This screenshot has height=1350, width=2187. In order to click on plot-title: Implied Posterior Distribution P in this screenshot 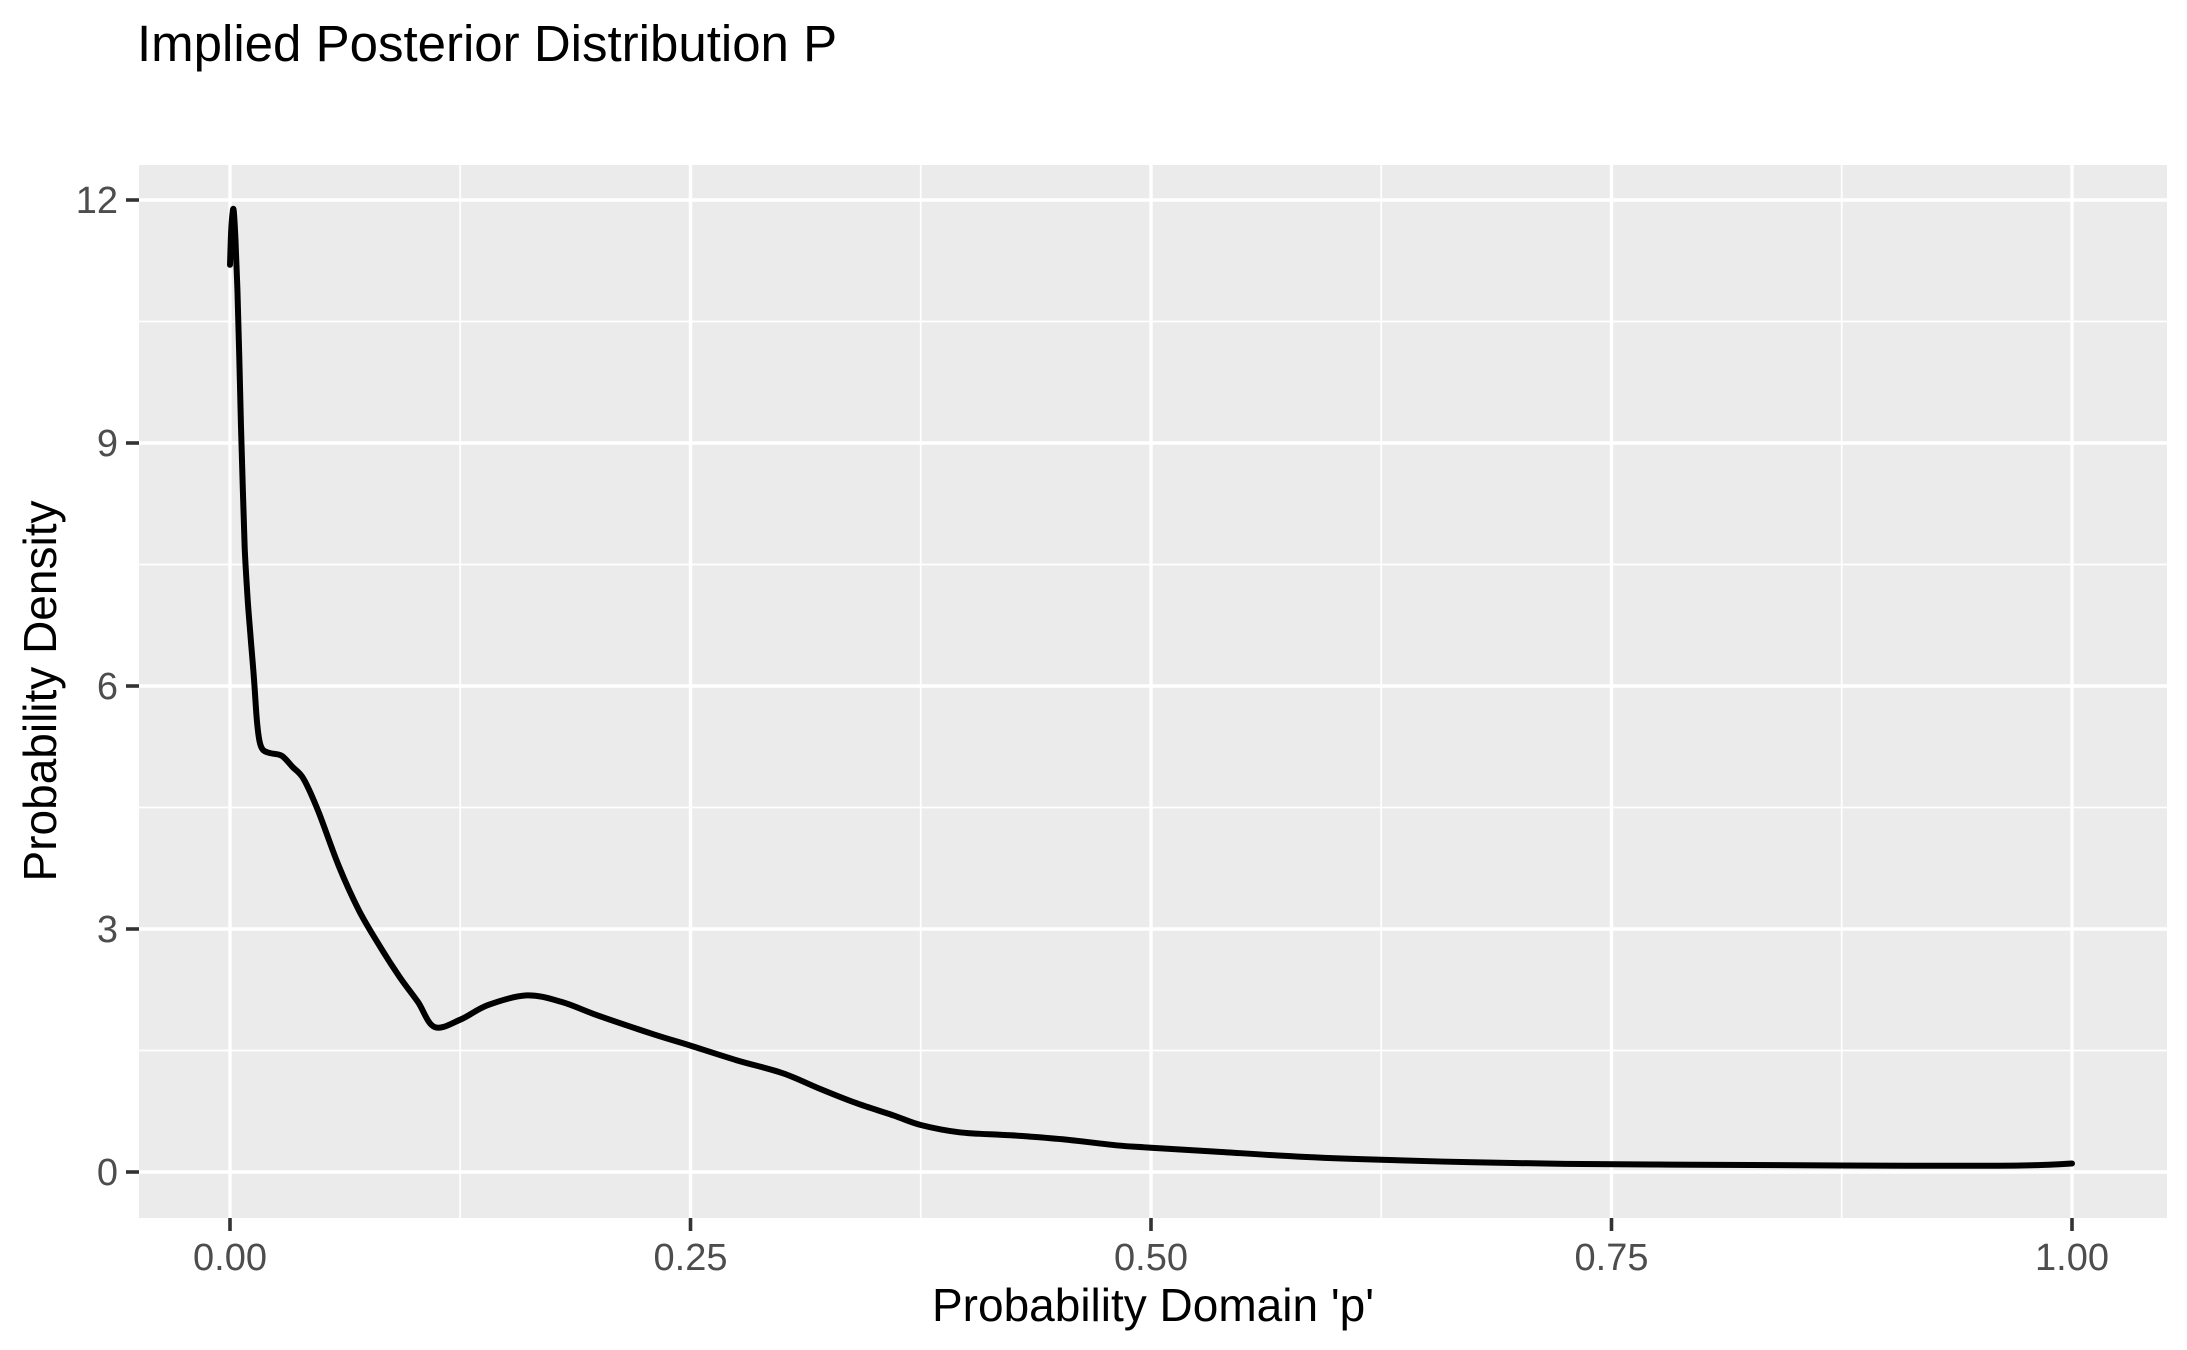, I will do `click(487, 43)`.